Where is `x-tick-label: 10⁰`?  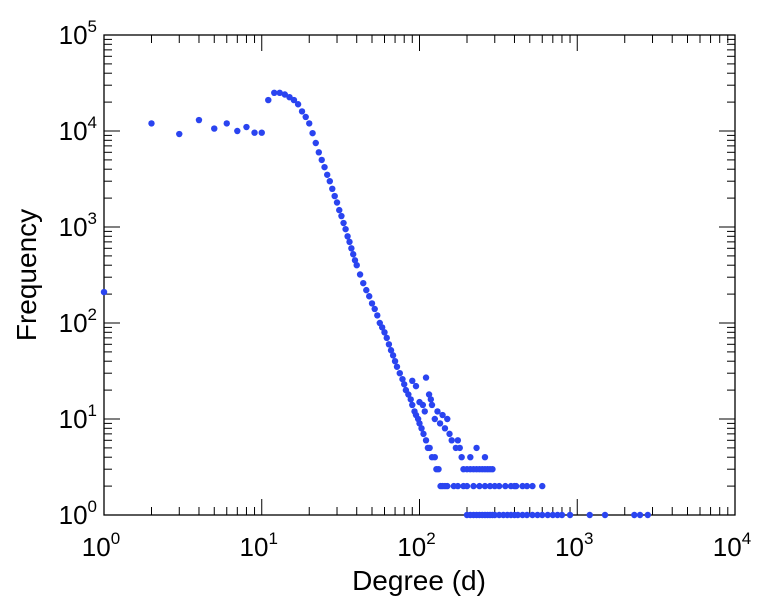
x-tick-label: 10⁰ is located at coordinates (101, 545).